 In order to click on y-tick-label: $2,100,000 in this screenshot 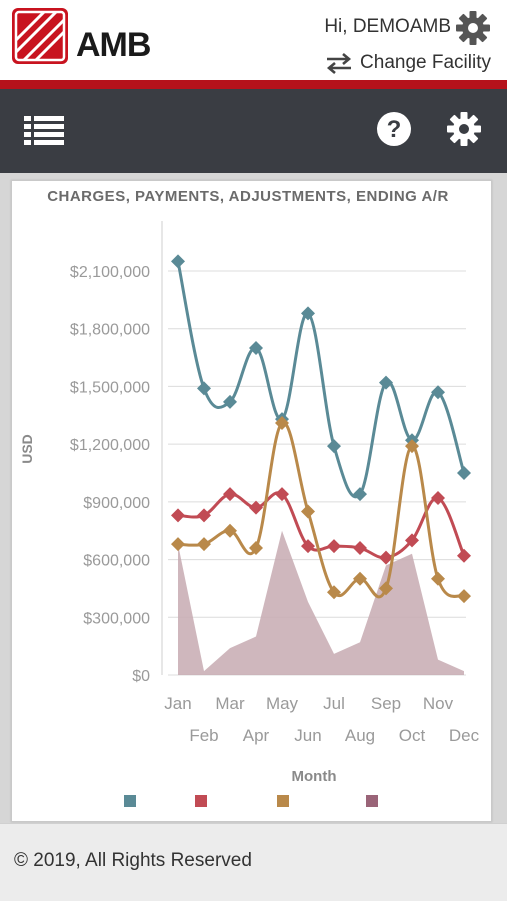, I will do `click(110, 272)`.